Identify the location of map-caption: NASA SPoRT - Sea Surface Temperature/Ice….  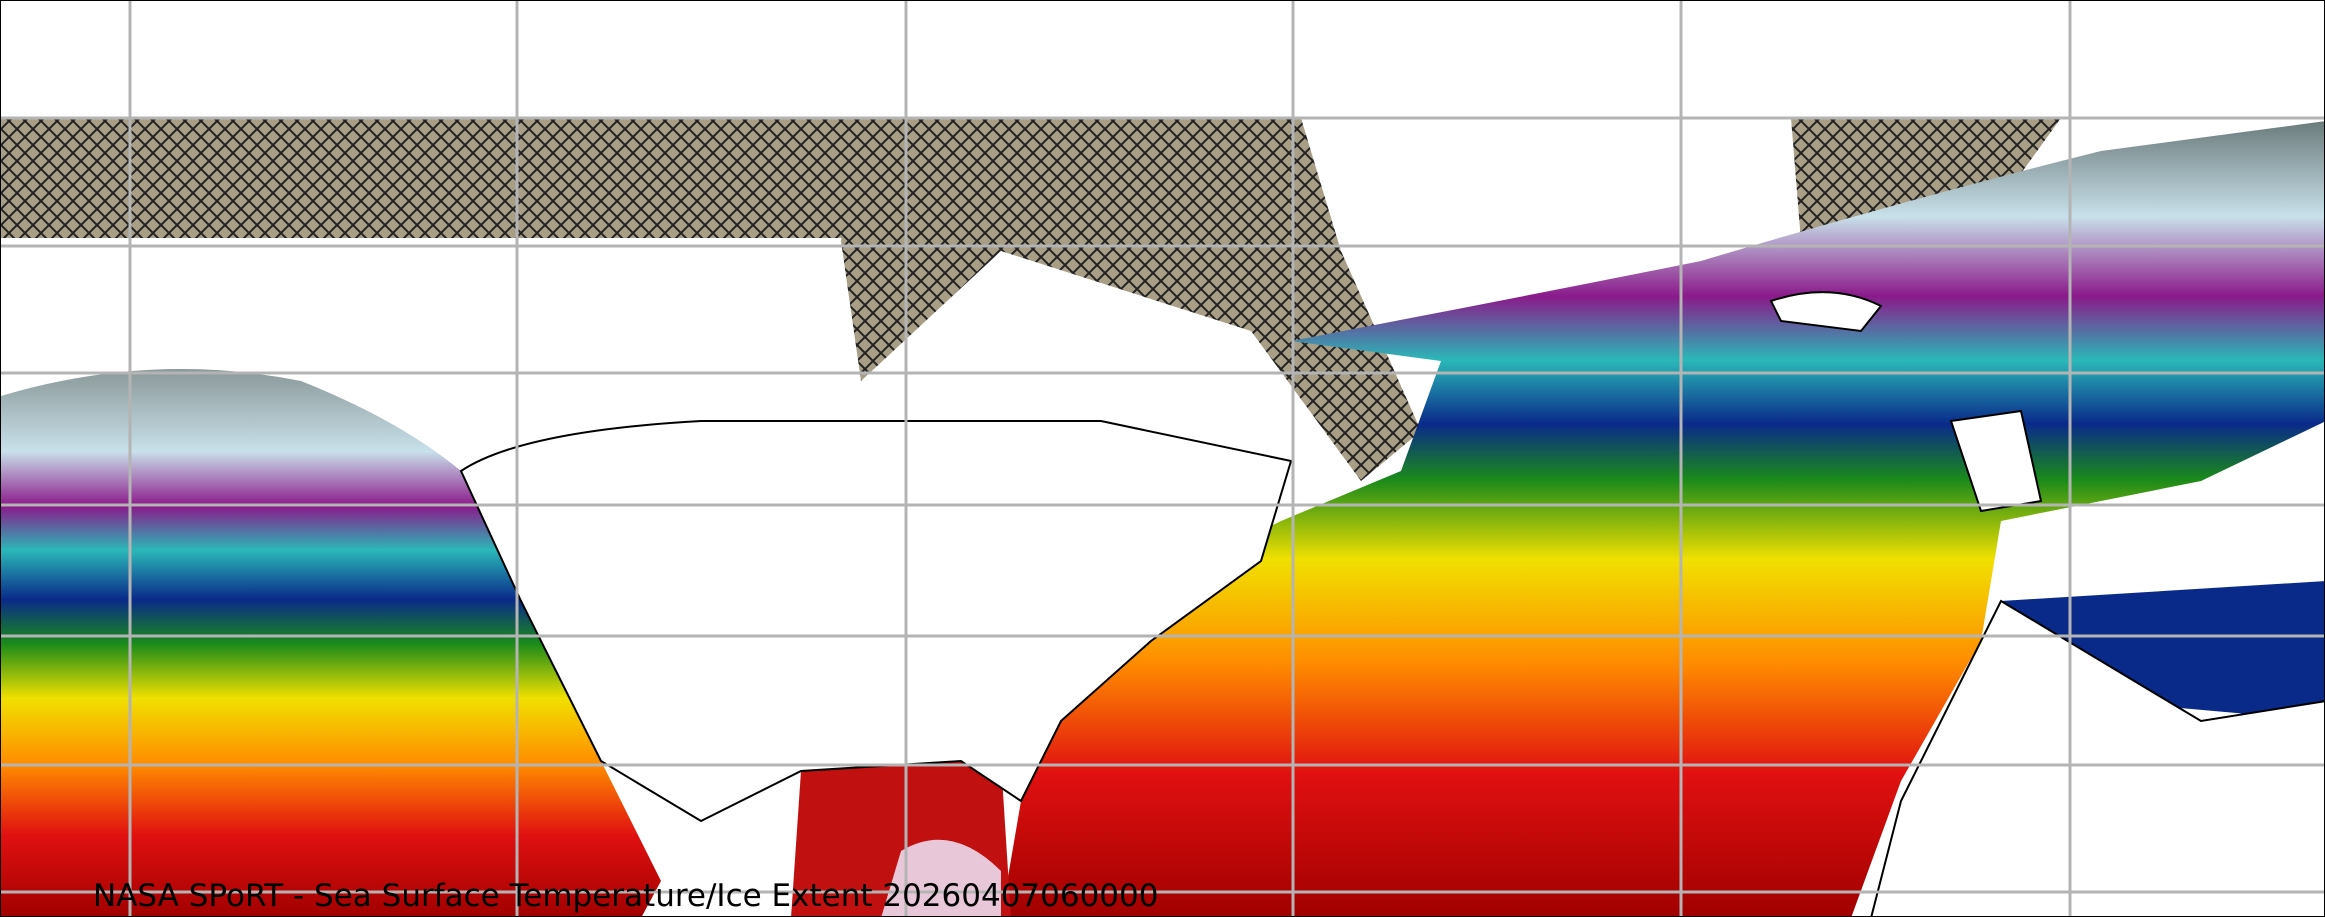
(626, 896).